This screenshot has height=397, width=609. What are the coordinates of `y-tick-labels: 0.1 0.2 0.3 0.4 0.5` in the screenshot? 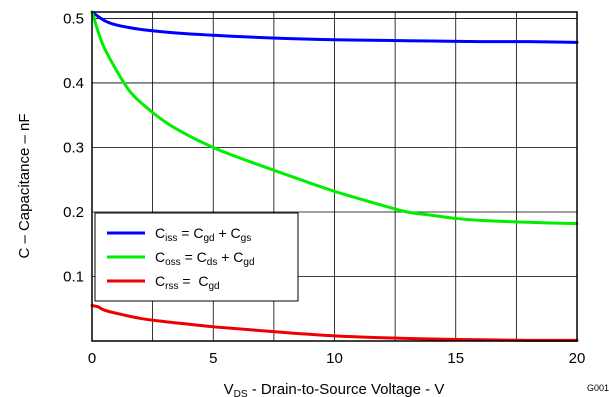 It's located at (73, 147).